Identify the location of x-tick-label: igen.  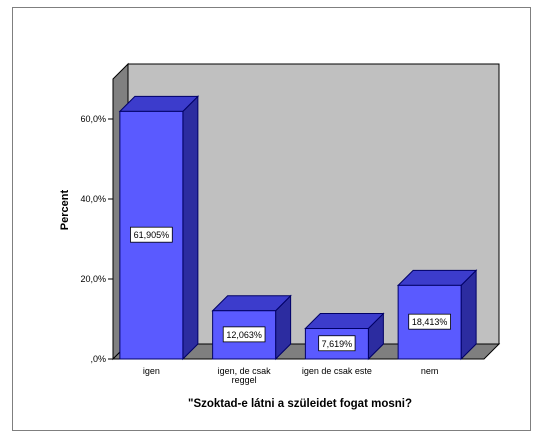
(151, 371).